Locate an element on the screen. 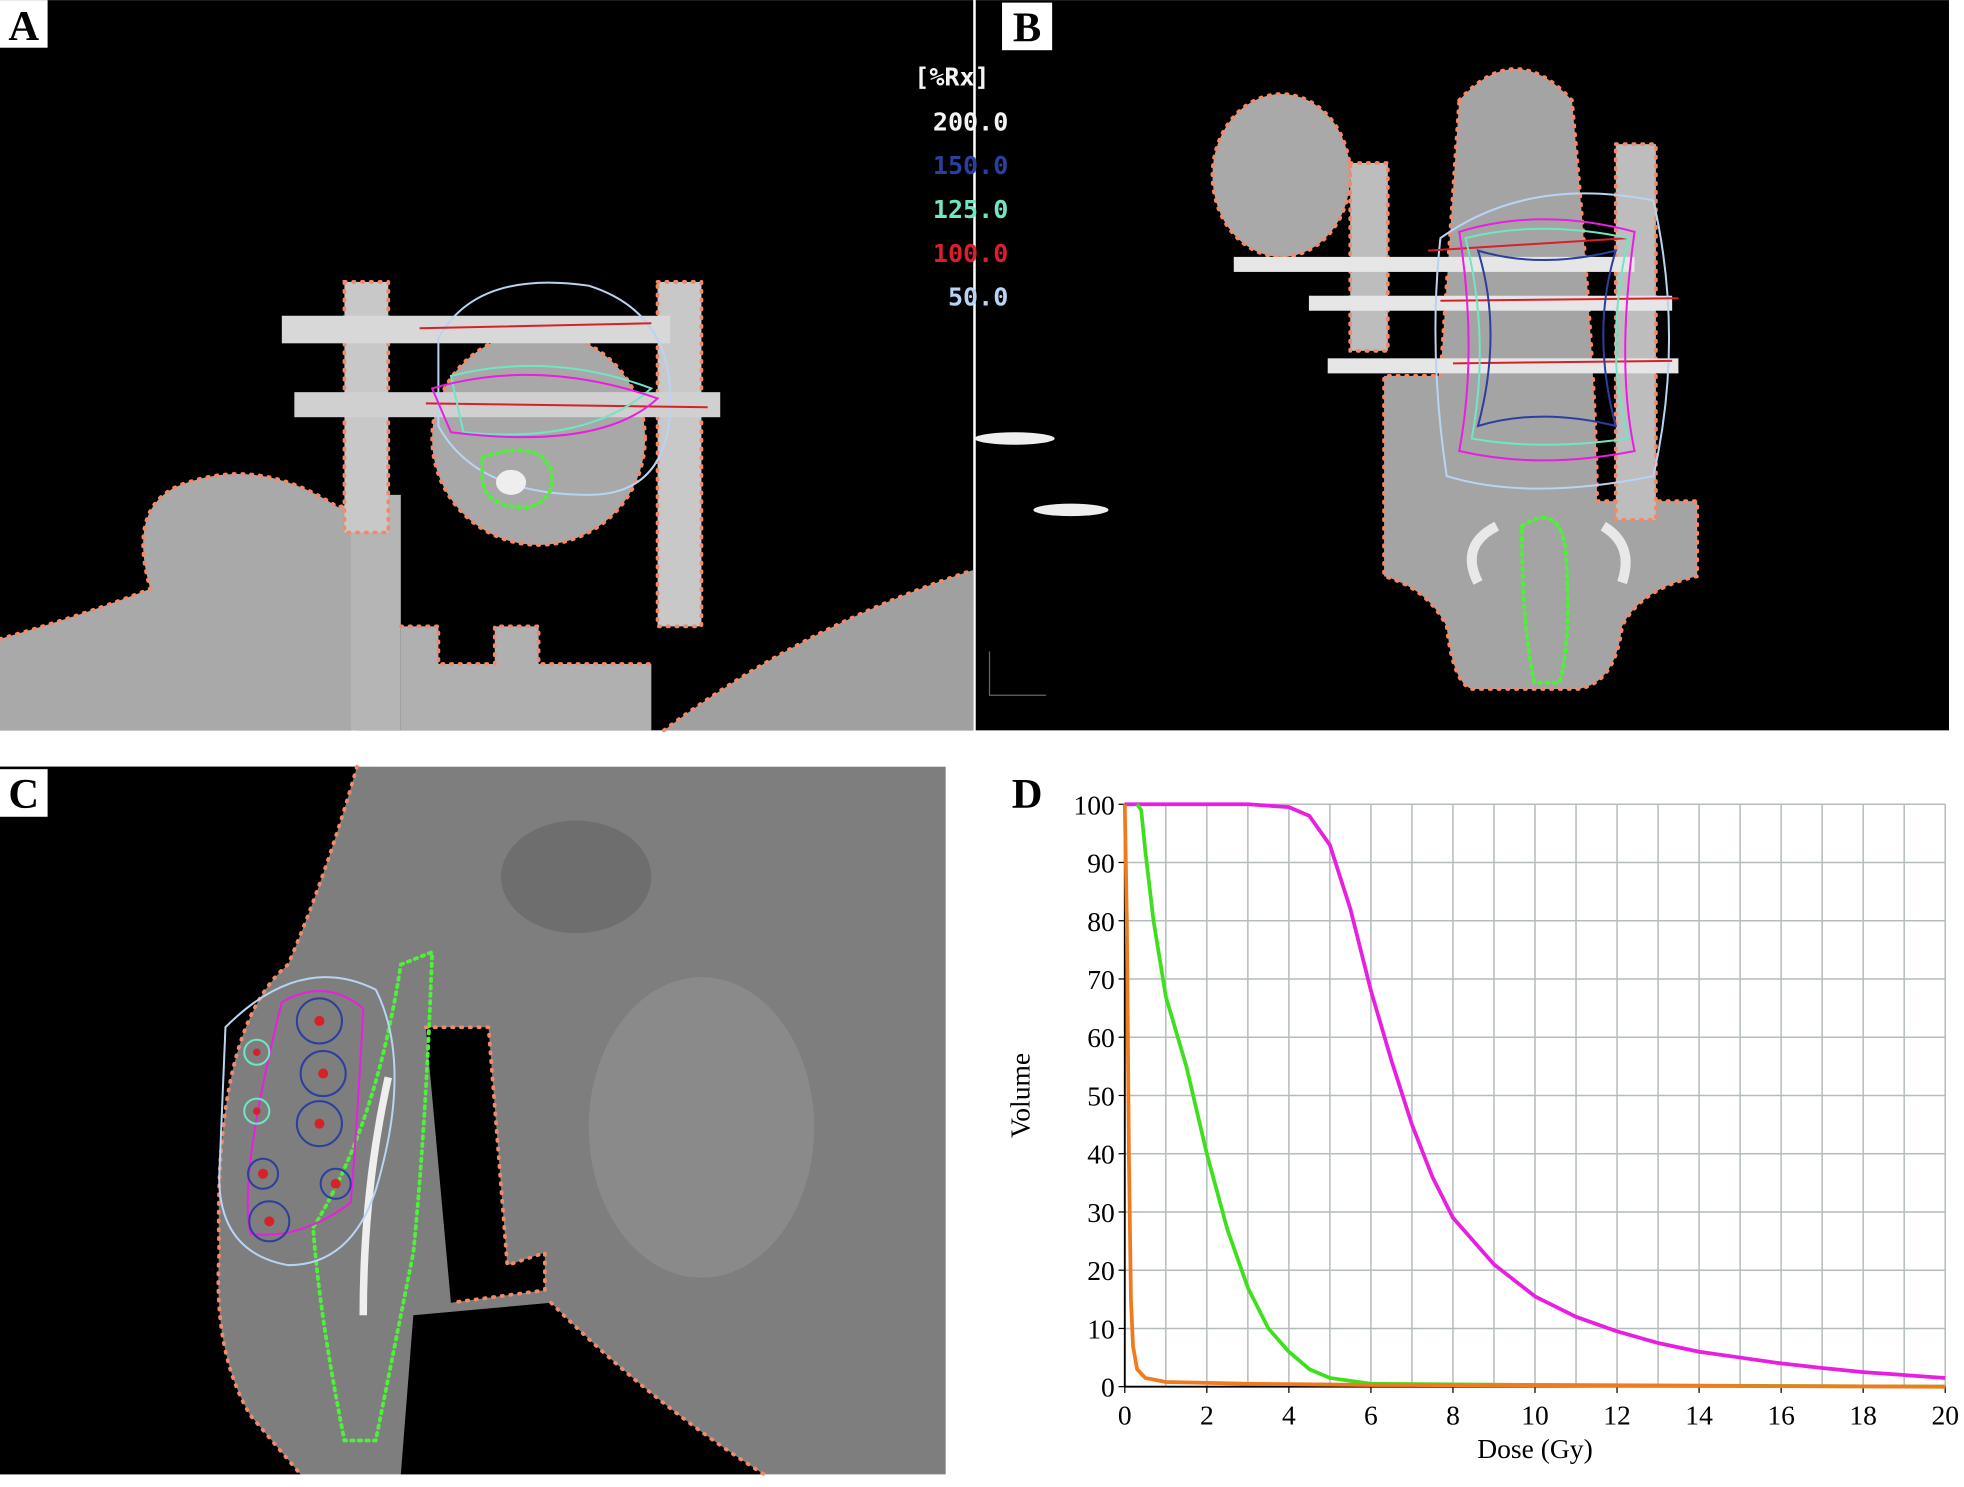 This screenshot has height=1487, width=1964. x-tick-label: 18 is located at coordinates (1863, 1414).